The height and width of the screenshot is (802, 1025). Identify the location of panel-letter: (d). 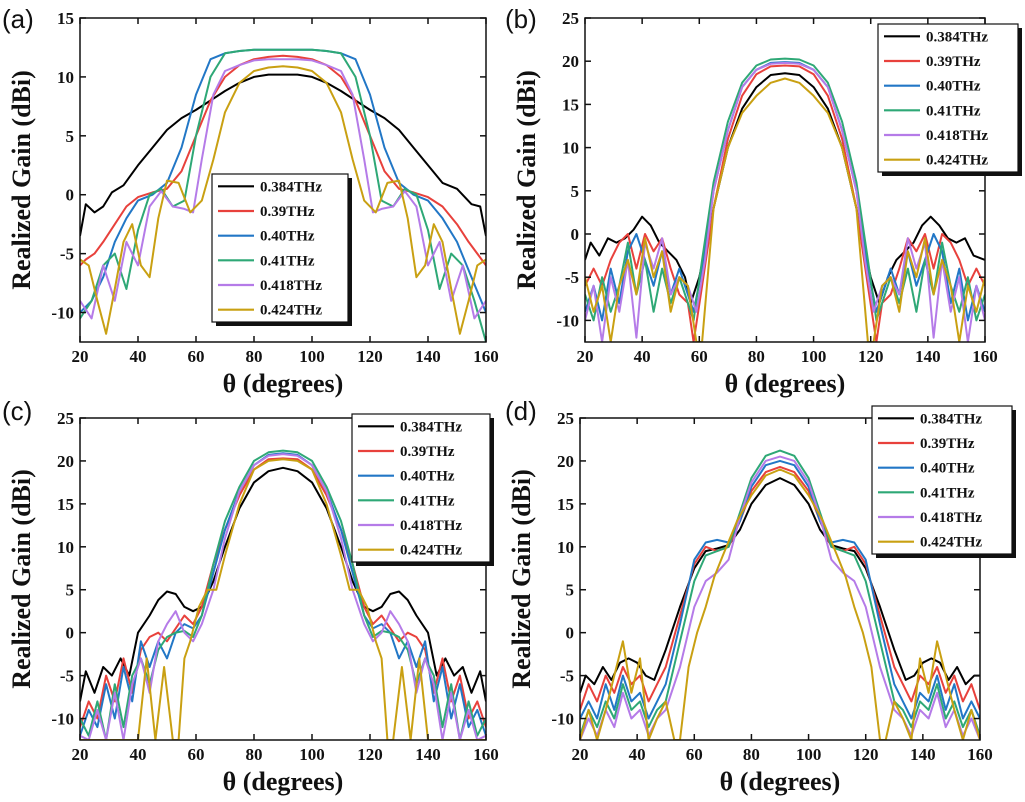
(521, 411).